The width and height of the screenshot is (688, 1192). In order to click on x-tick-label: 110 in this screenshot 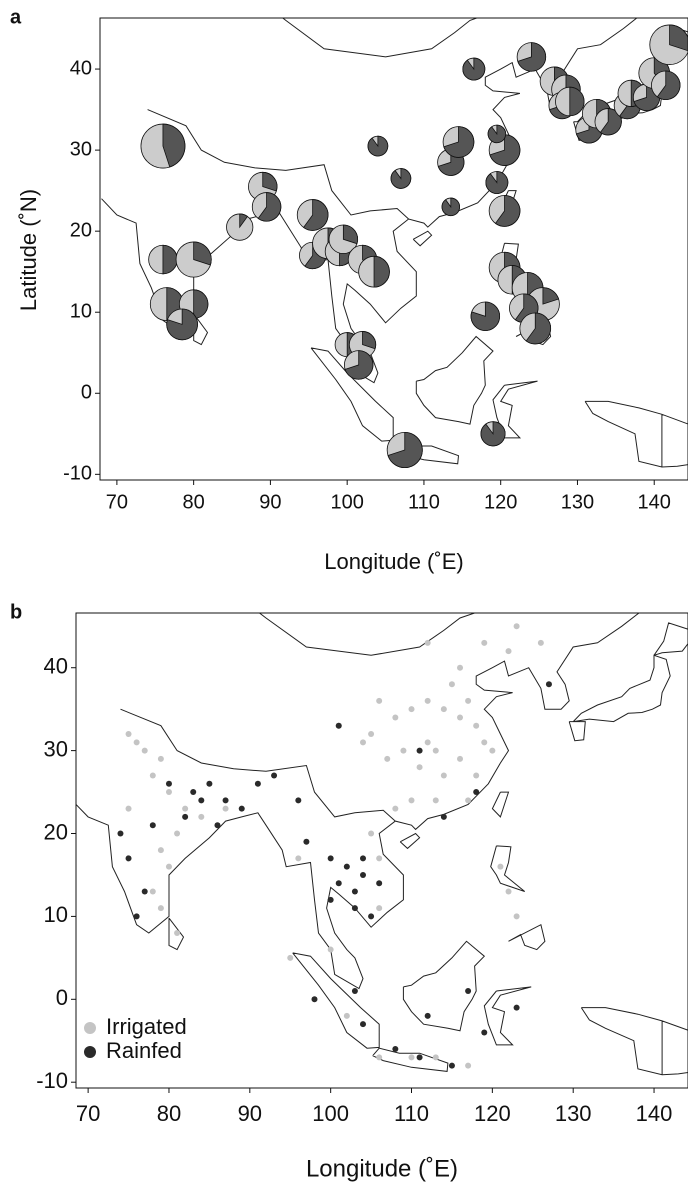, I will do `click(411, 1113)`.